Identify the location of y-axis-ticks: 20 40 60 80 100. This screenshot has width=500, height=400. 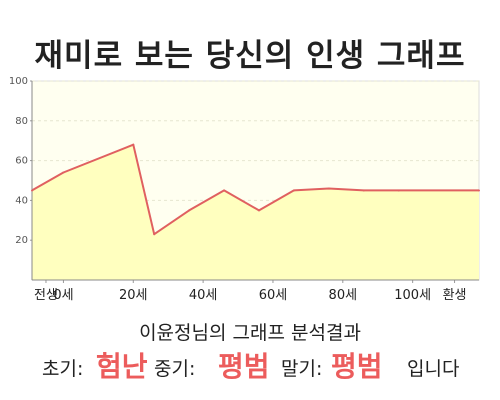
(20, 161).